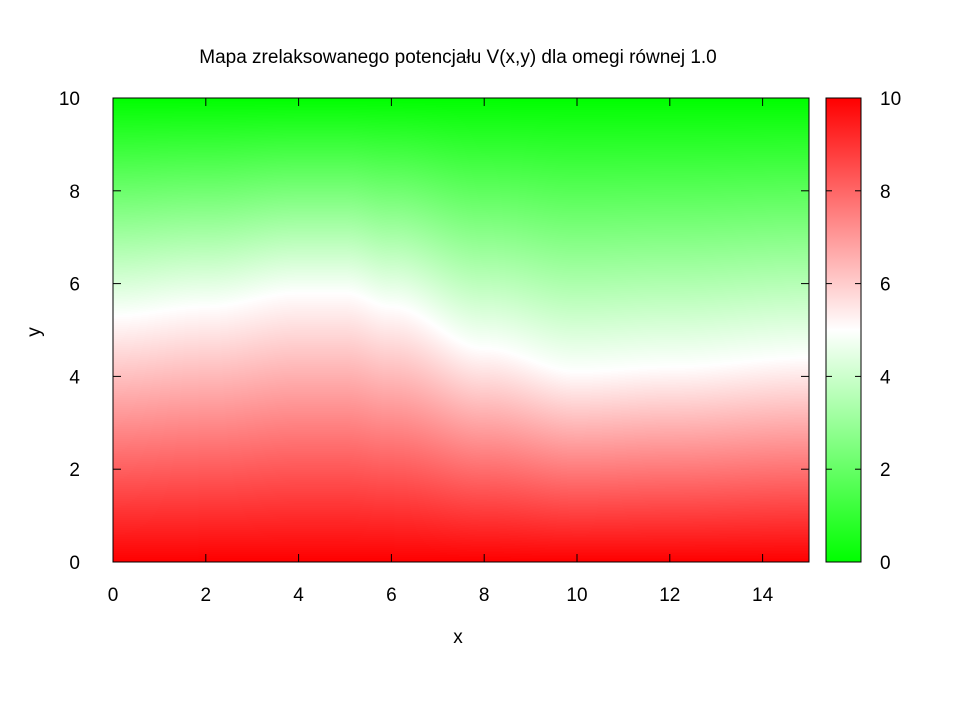 The width and height of the screenshot is (970, 701). Describe the element at coordinates (458, 637) in the screenshot. I see `x-axis-label: x` at that location.